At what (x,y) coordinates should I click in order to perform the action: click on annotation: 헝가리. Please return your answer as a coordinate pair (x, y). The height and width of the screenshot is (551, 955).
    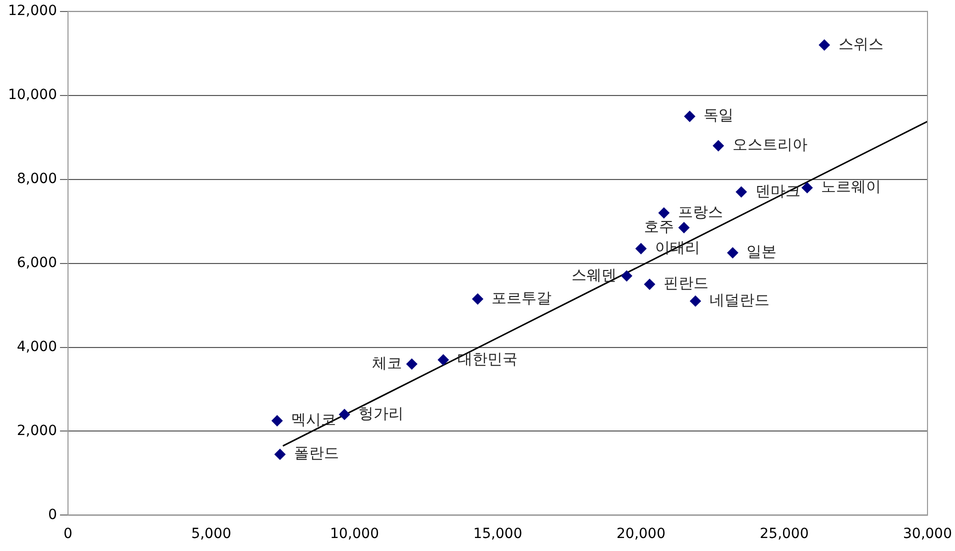
    Looking at the image, I should click on (381, 413).